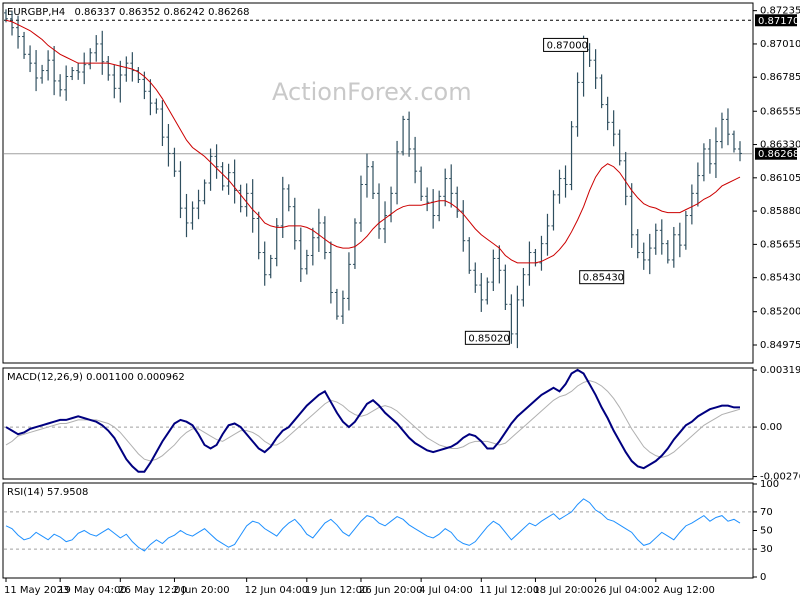 This screenshot has height=600, width=800. What do you see at coordinates (780, 145) in the screenshot?
I see `price-tick-label: 0.86330` at bounding box center [780, 145].